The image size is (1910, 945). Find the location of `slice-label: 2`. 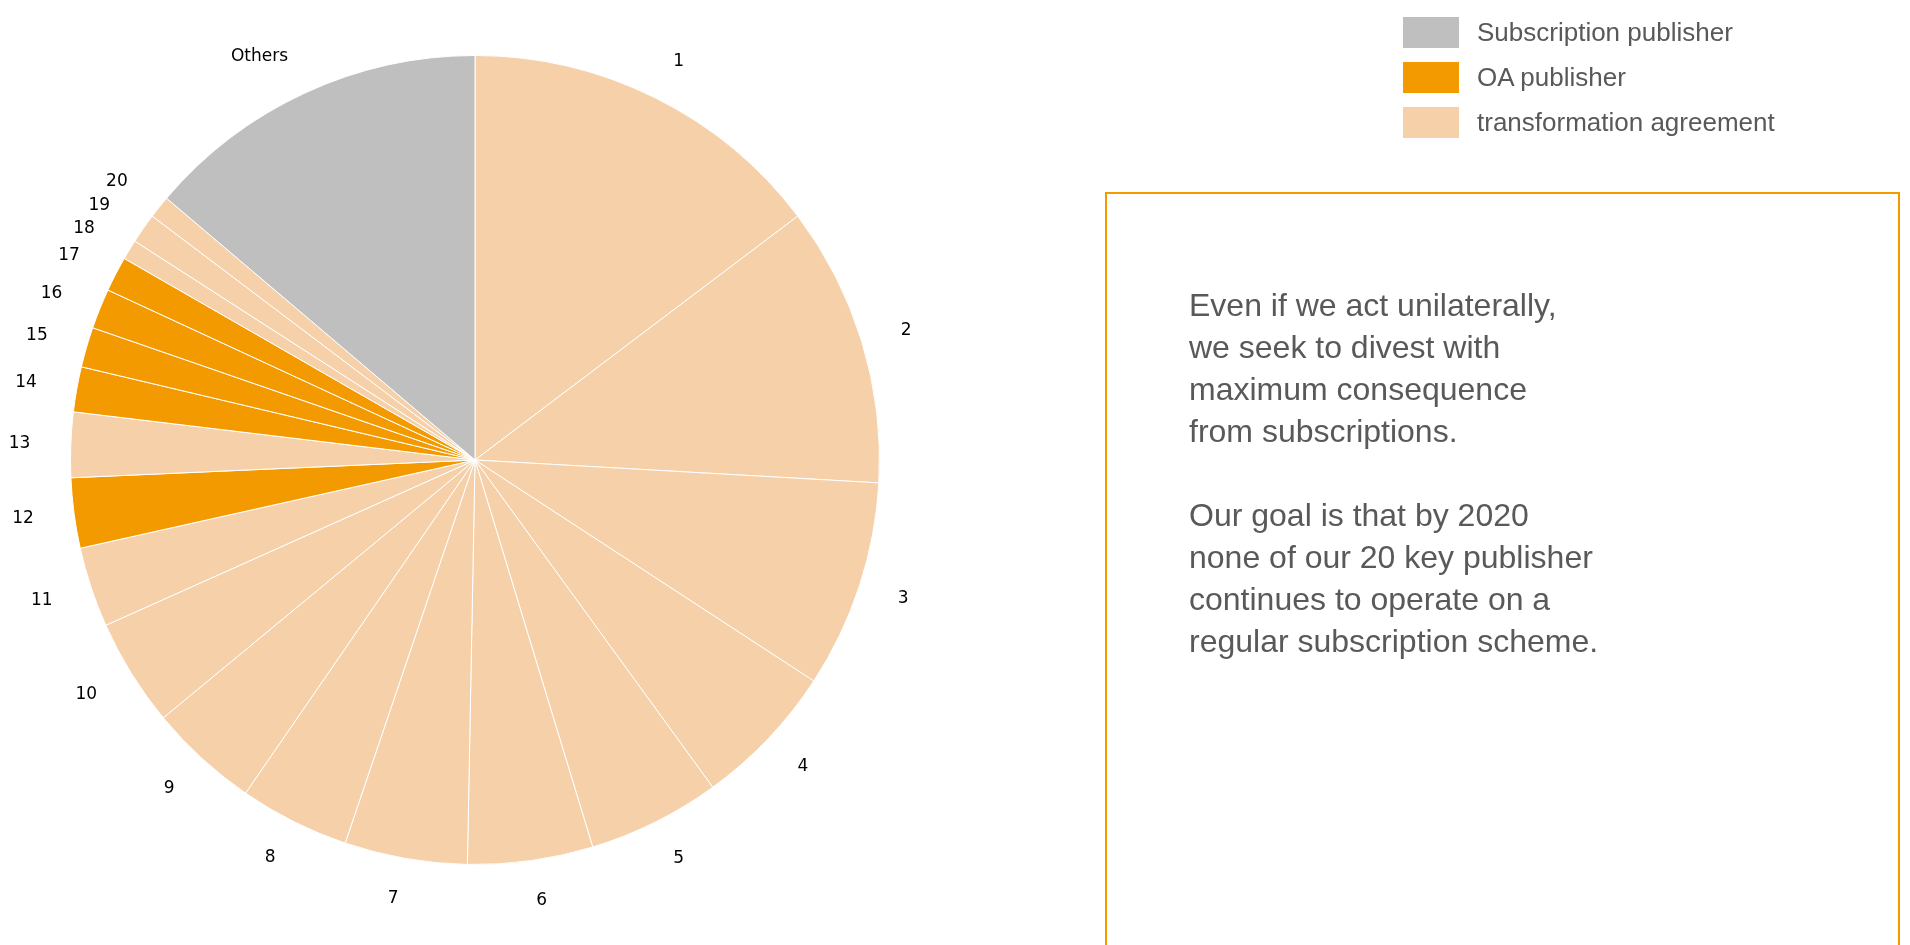

slice-label: 2 is located at coordinates (906, 328).